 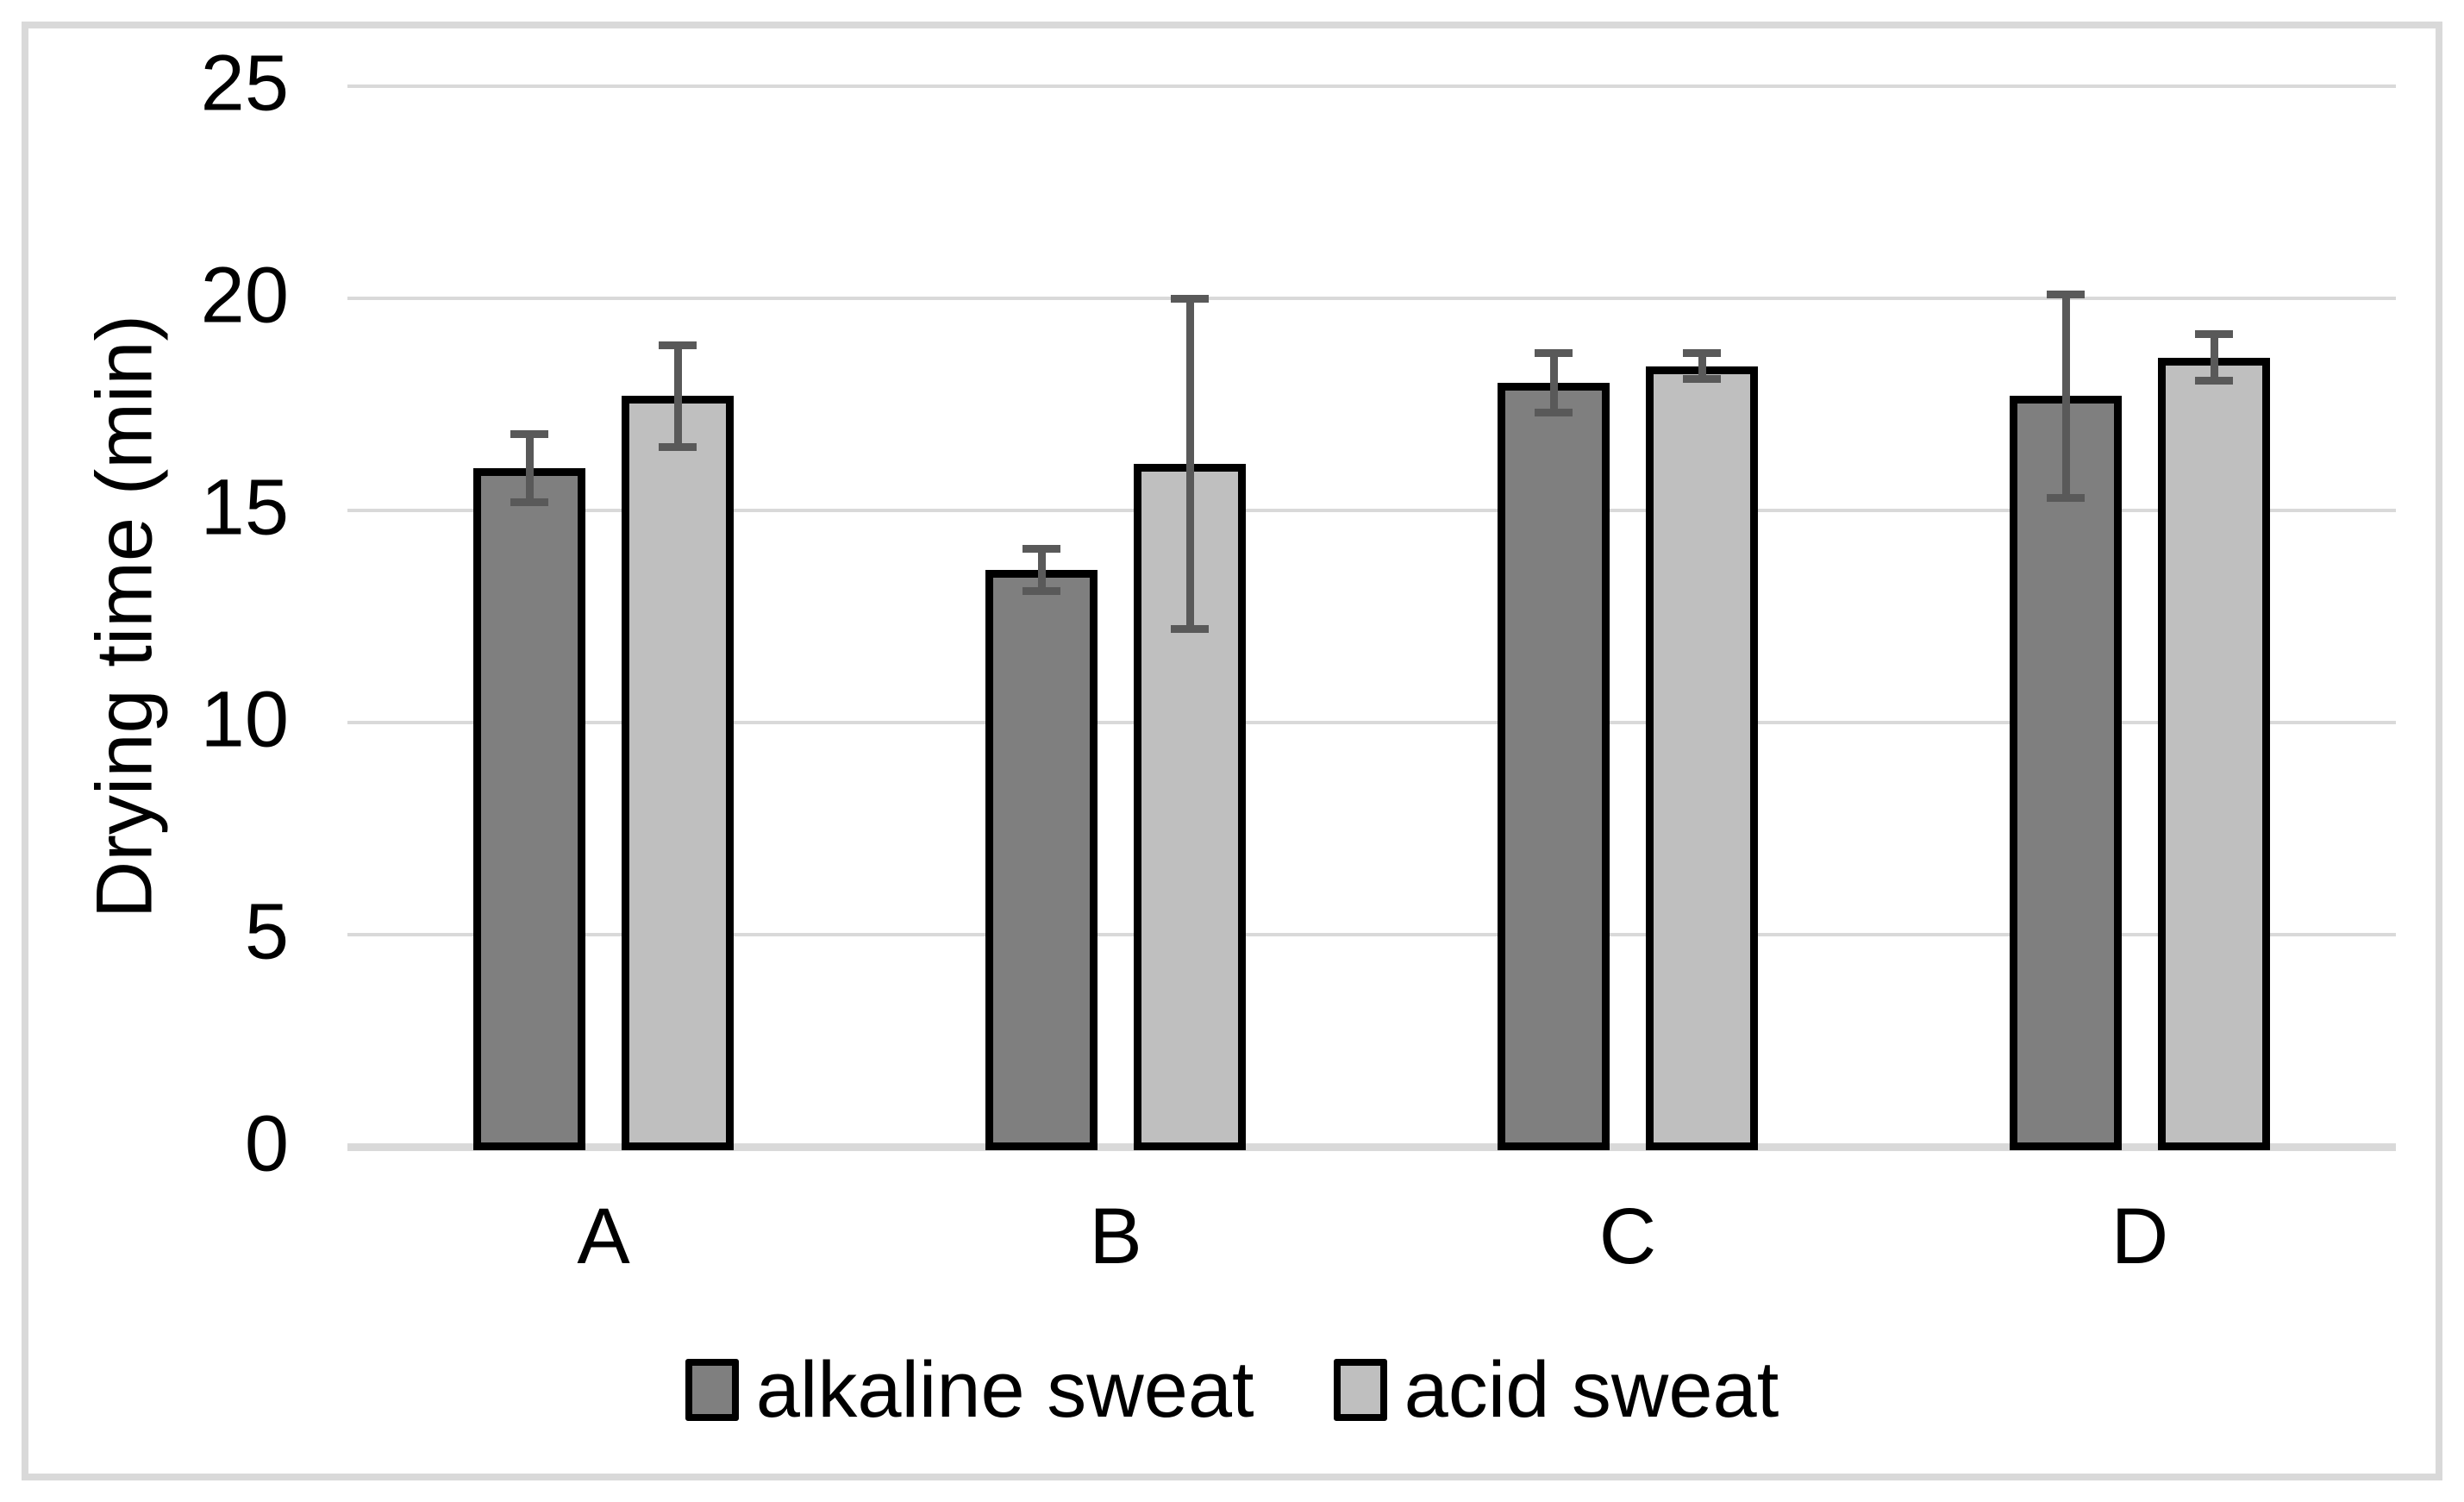 I want to click on legend-label: acid sweat, so click(x=1591, y=1390).